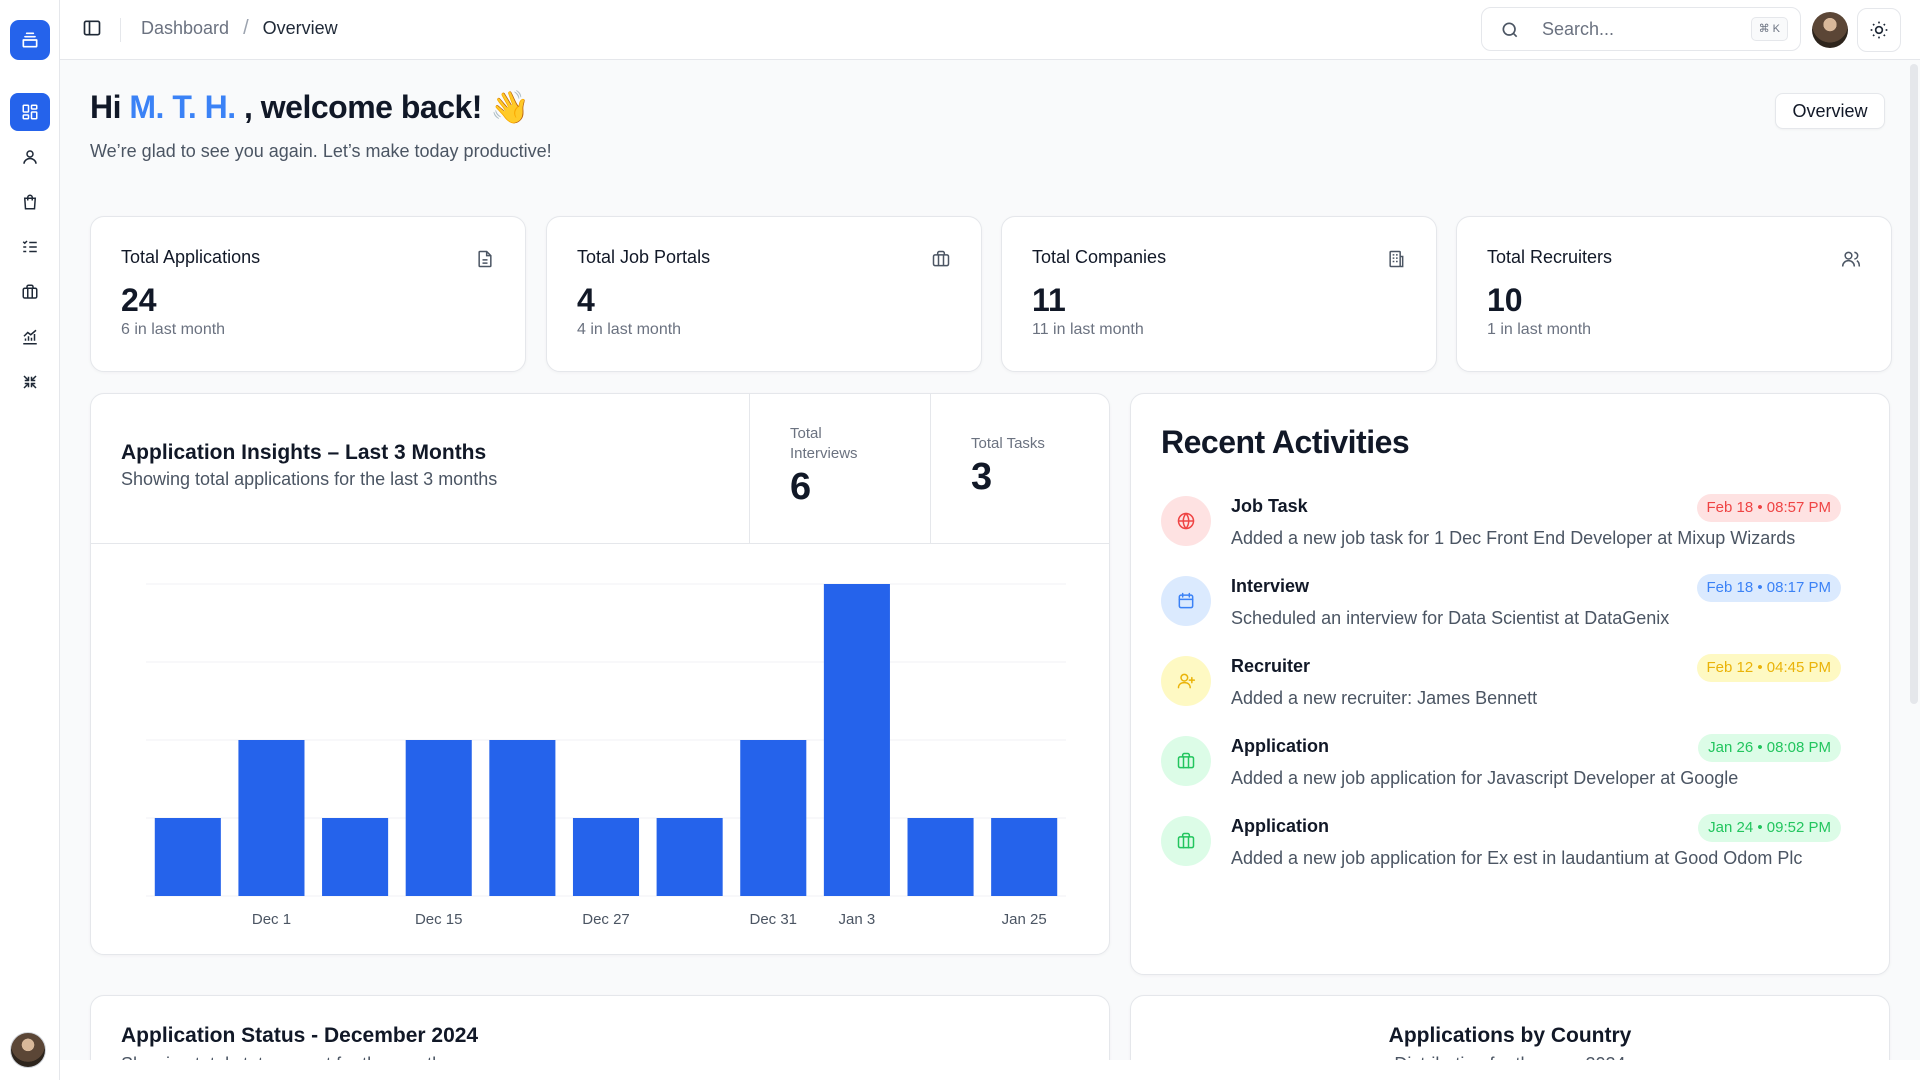 The height and width of the screenshot is (1080, 1920). I want to click on activity-name: Interview, so click(1270, 586).